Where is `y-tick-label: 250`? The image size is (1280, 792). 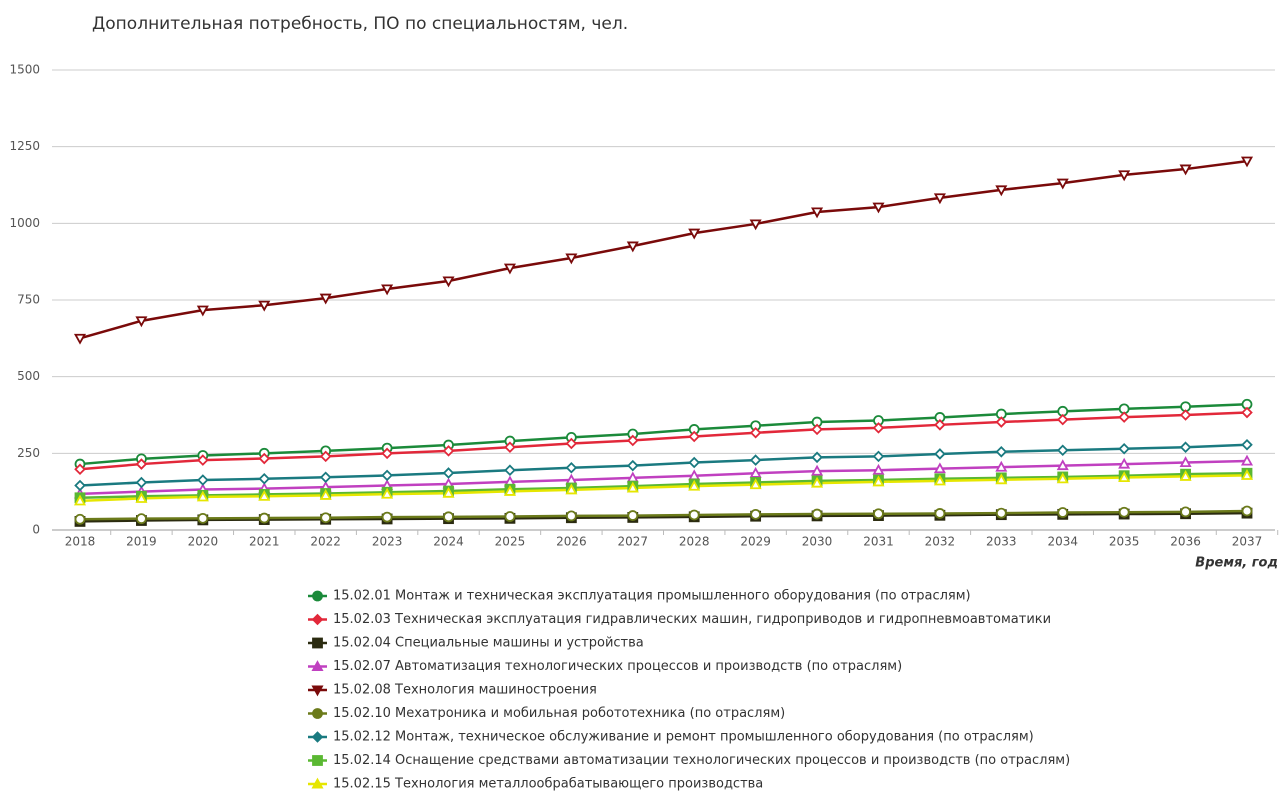
y-tick-label: 250 is located at coordinates (28, 453).